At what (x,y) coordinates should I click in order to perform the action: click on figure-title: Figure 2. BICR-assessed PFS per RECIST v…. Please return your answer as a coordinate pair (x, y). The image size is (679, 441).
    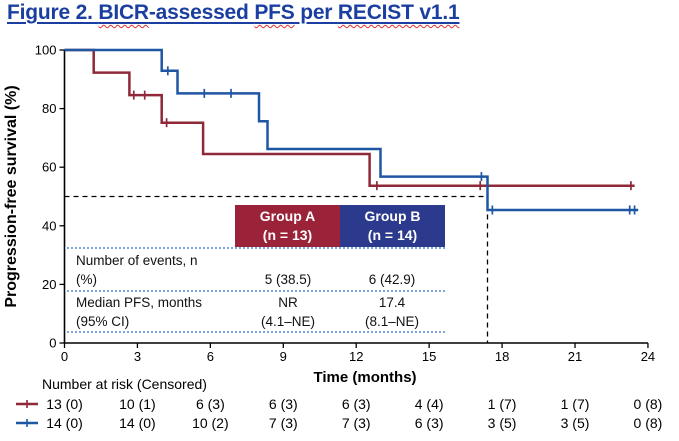
    Looking at the image, I should click on (233, 13).